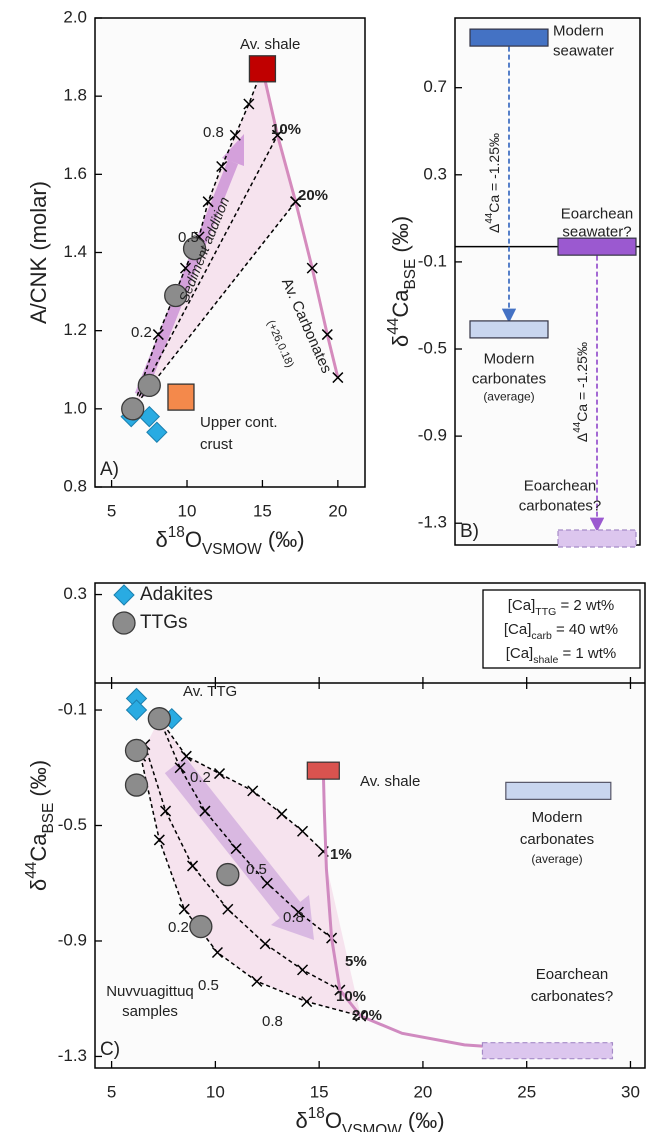 This screenshot has width=652, height=1132. I want to click on annotation: carbonates, so click(557, 839).